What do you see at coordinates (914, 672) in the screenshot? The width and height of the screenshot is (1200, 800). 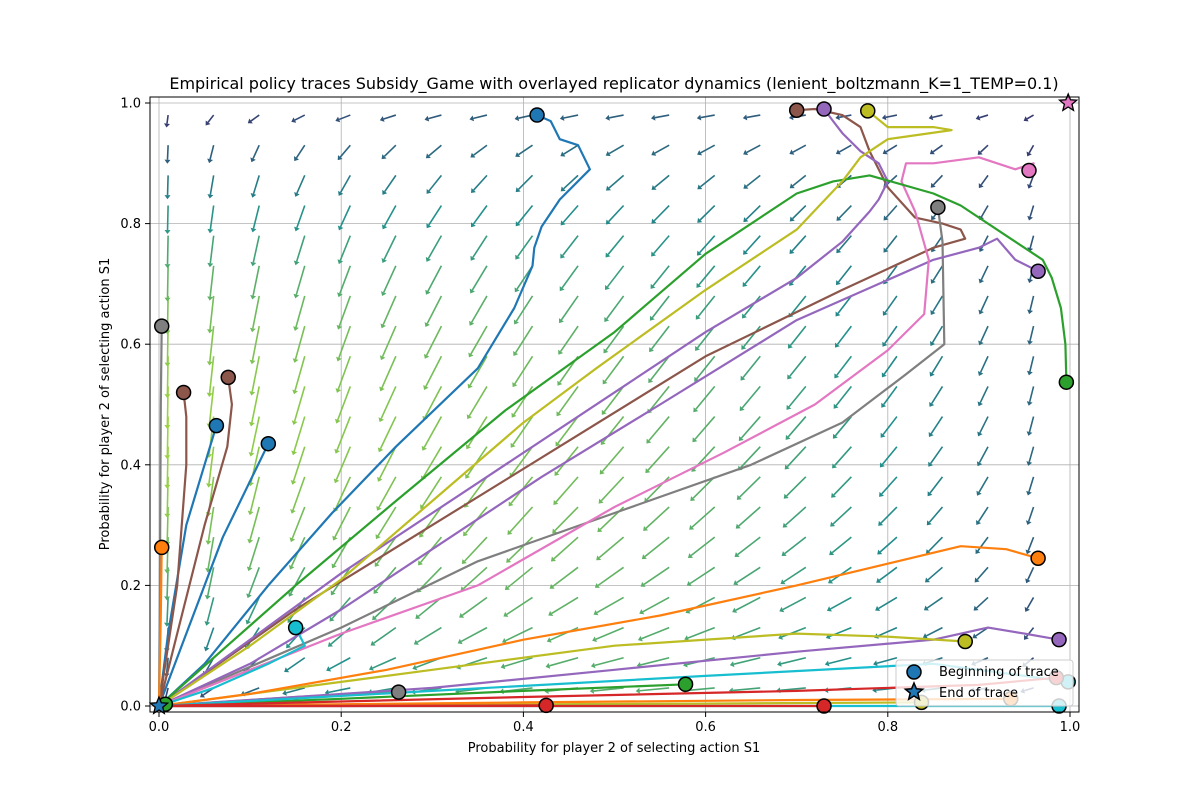 I see `legend-marker-begin` at bounding box center [914, 672].